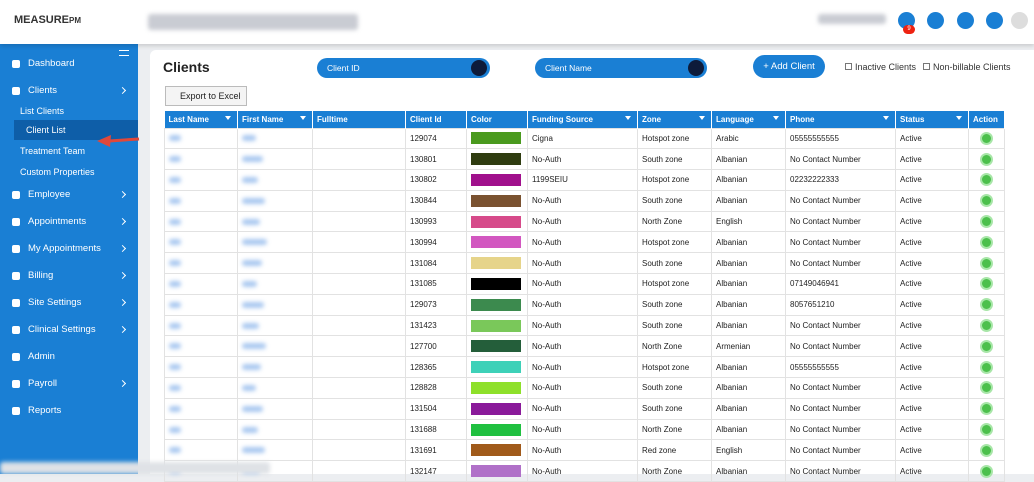  Describe the element at coordinates (985, 119) in the screenshot. I see `column-label: Action` at that location.